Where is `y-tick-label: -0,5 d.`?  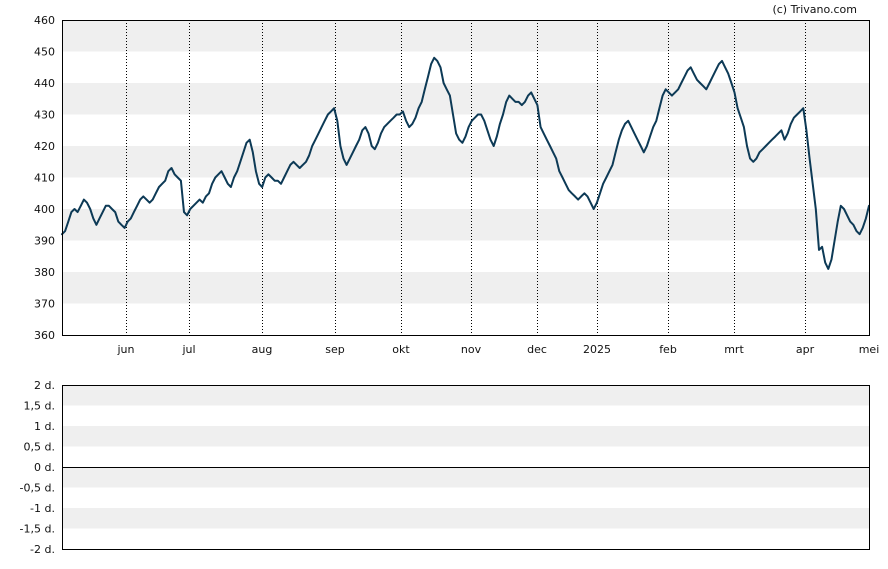
y-tick-label: -0,5 d. is located at coordinates (37, 488).